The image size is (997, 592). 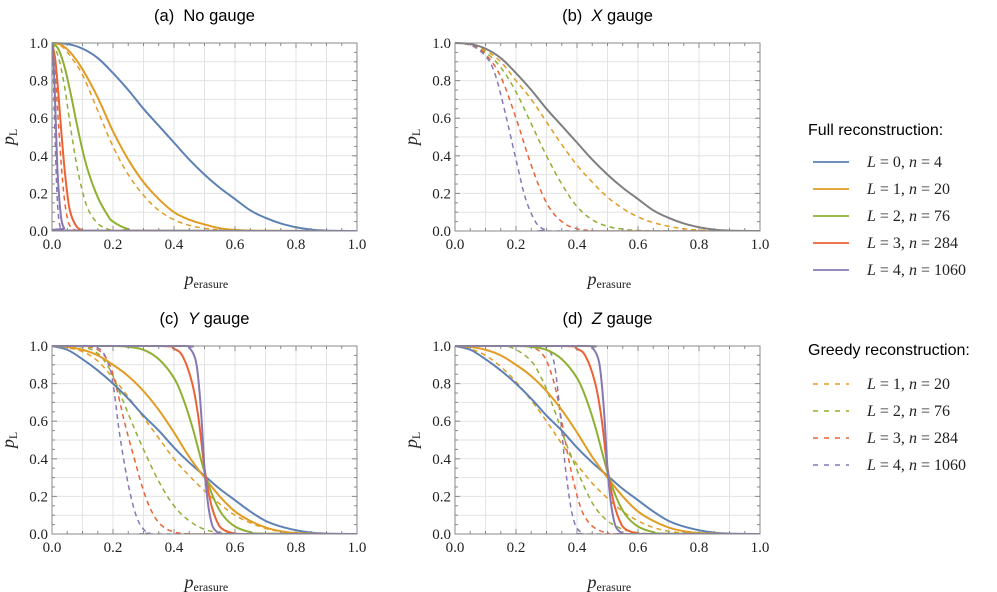 I want to click on panel-title-rest: No gauge, so click(x=219, y=16).